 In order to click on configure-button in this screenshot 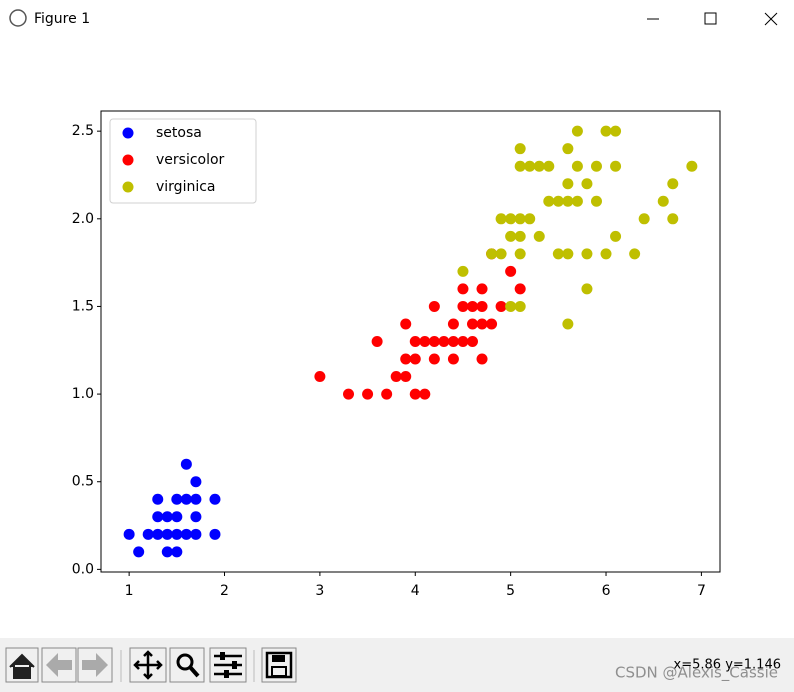, I will do `click(228, 665)`.